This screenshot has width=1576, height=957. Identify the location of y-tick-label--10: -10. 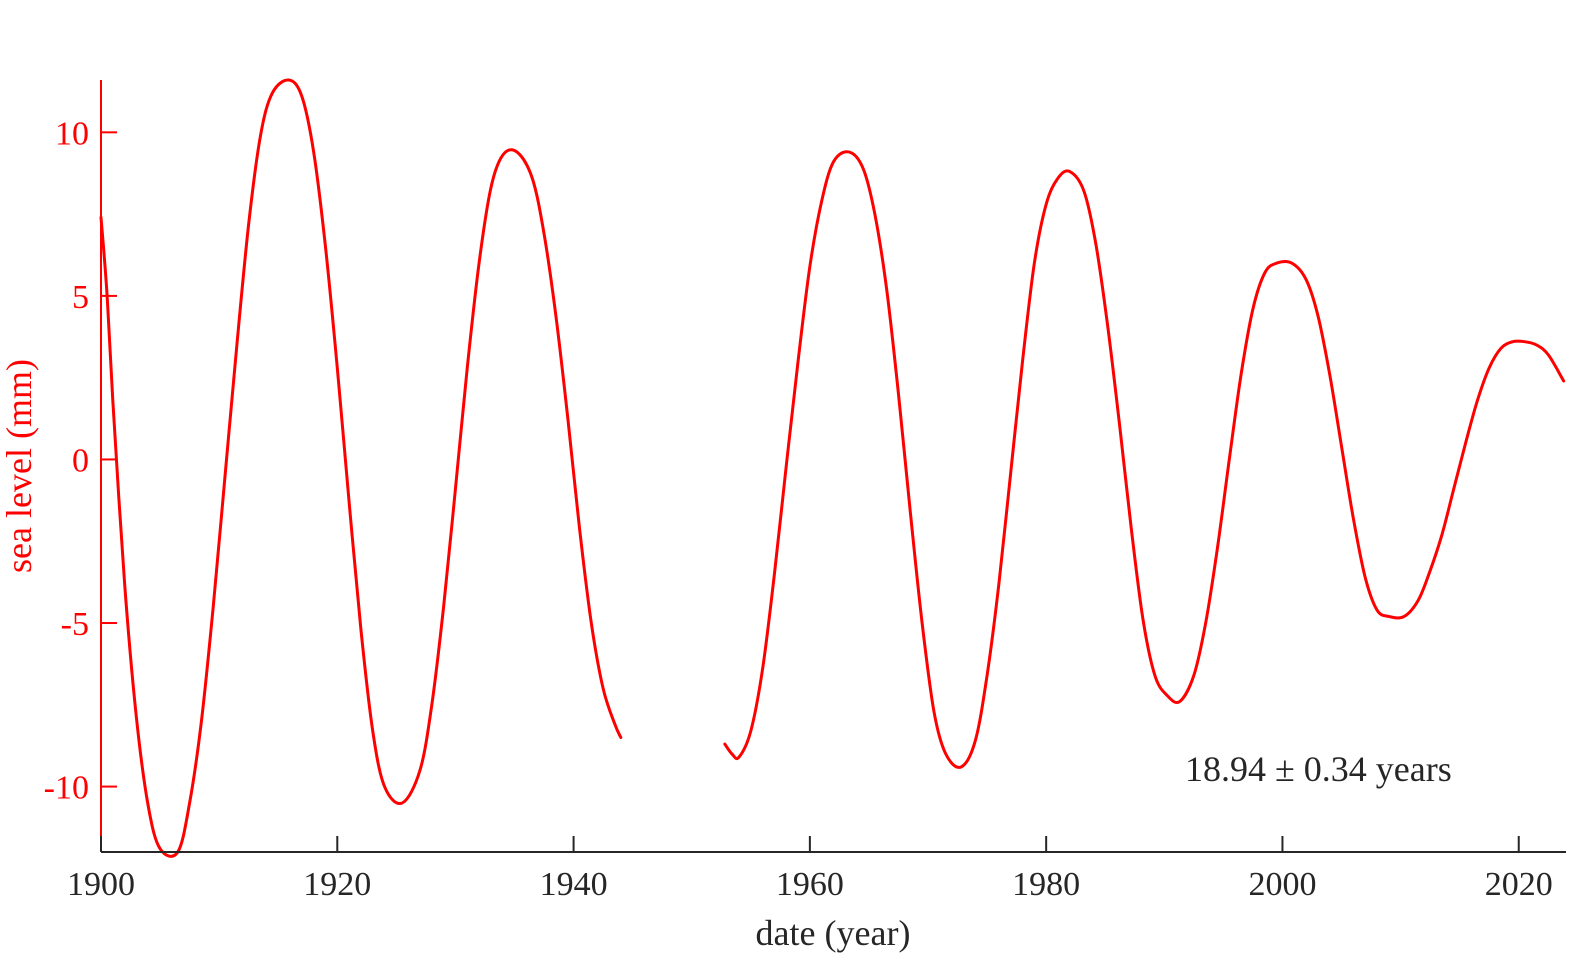
(66, 788).